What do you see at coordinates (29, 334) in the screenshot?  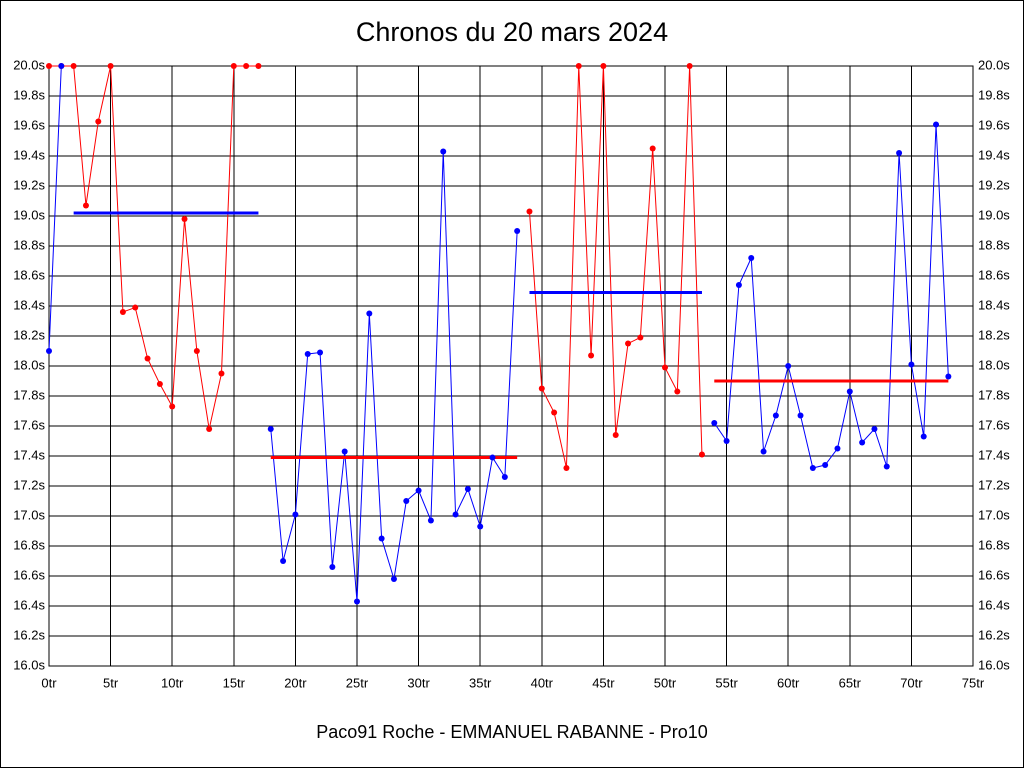 I see `y-tick-label: 18.2s` at bounding box center [29, 334].